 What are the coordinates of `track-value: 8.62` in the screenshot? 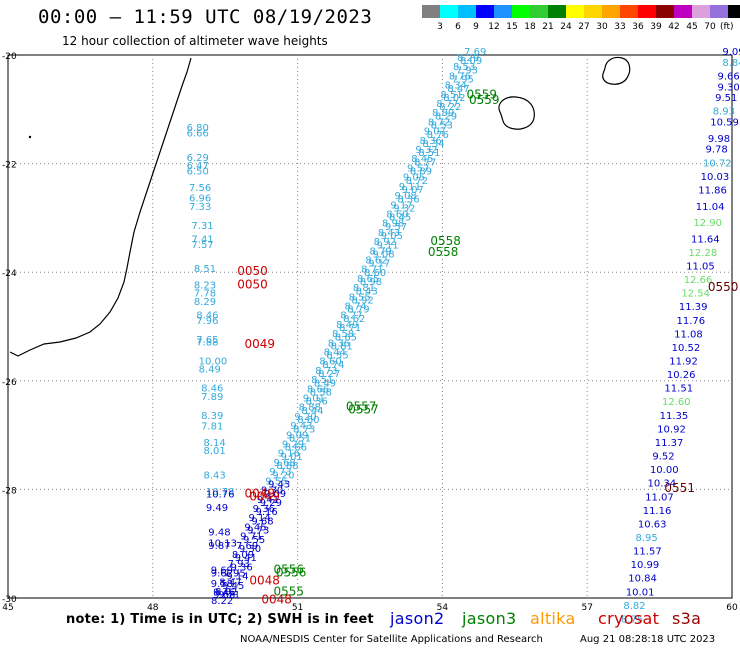 It's located at (354, 319).